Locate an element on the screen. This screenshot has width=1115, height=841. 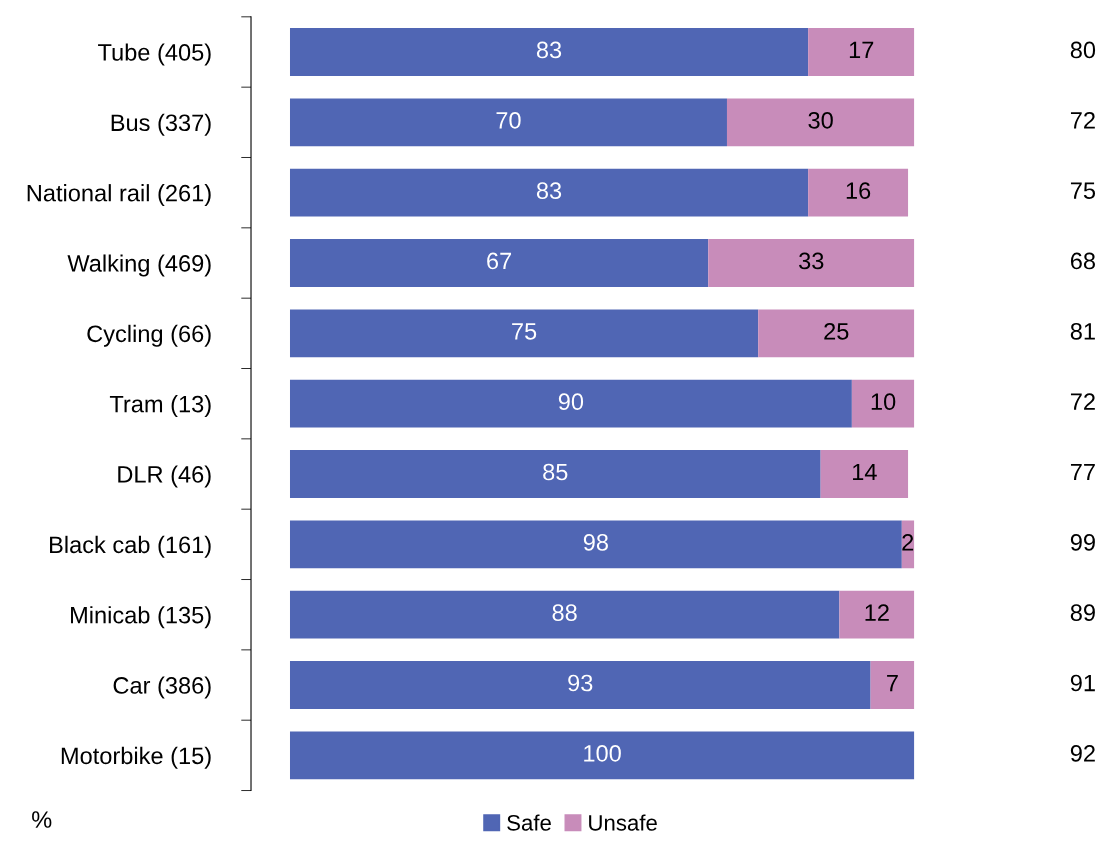
y-tick-label: Cycling (66) is located at coordinates (149, 335).